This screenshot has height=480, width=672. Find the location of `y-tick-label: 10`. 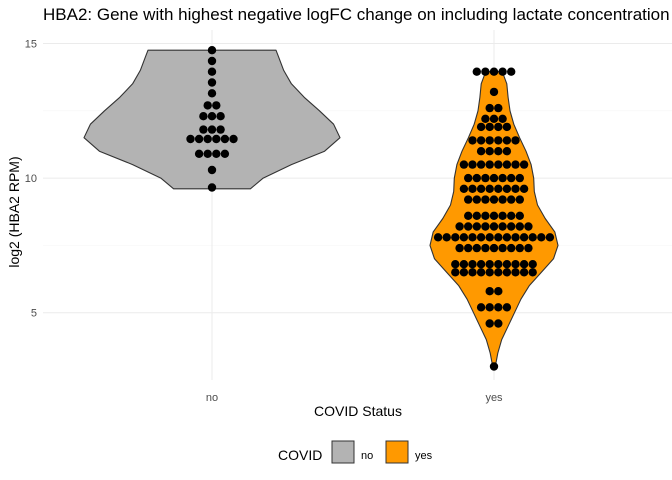

y-tick-label: 10 is located at coordinates (31, 179).